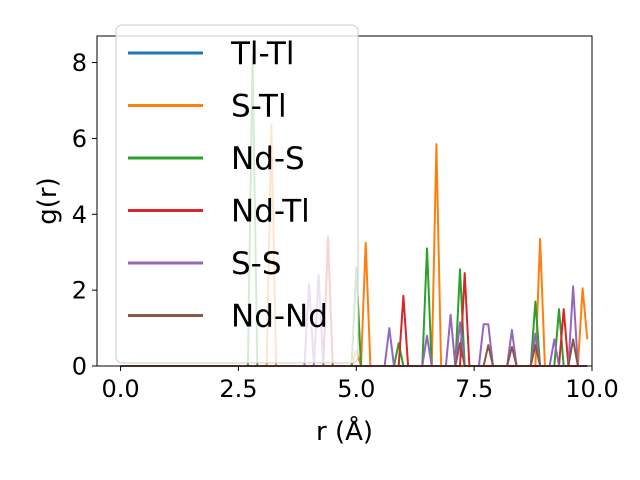 This screenshot has width=640, height=480. What do you see at coordinates (344, 431) in the screenshot?
I see `x-axis-label: r (Å)` at bounding box center [344, 431].